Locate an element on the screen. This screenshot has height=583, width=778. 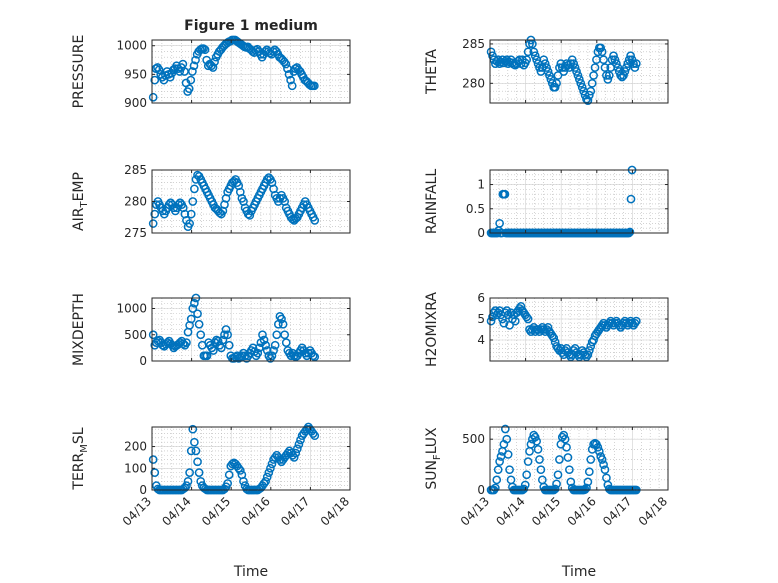
x-tick-label: 04/18 is located at coordinates (335, 511).